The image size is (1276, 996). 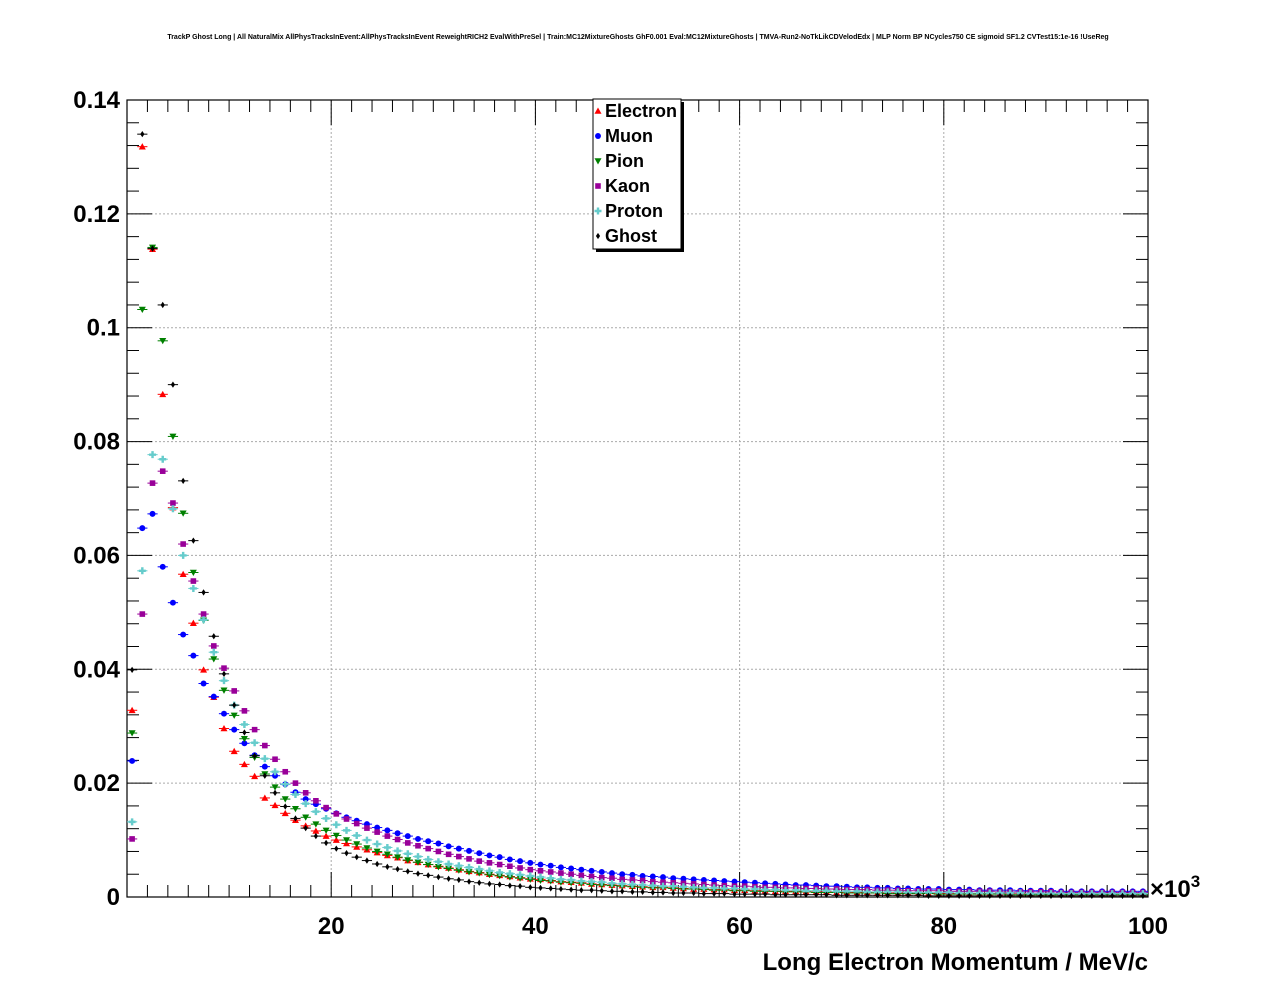 I want to click on legend-label-ghost: Ghost, so click(x=631, y=236).